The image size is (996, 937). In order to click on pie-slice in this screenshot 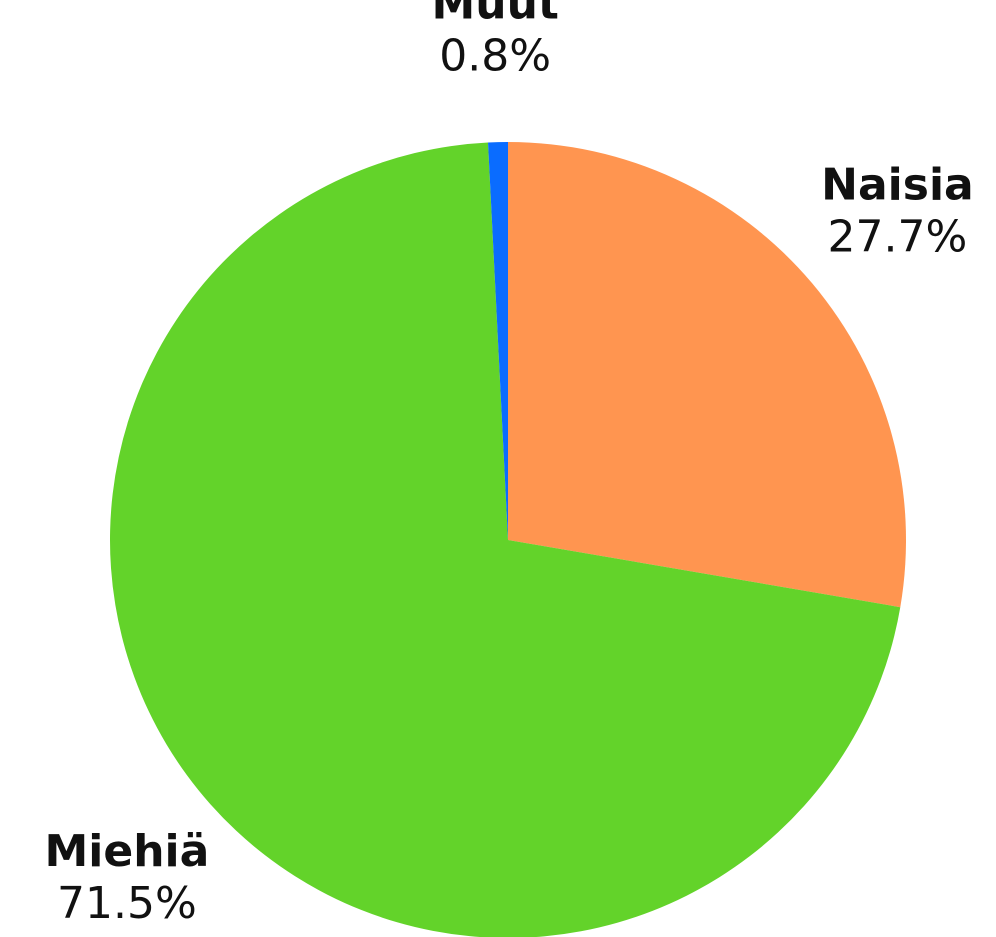, I will do `click(498, 341)`.